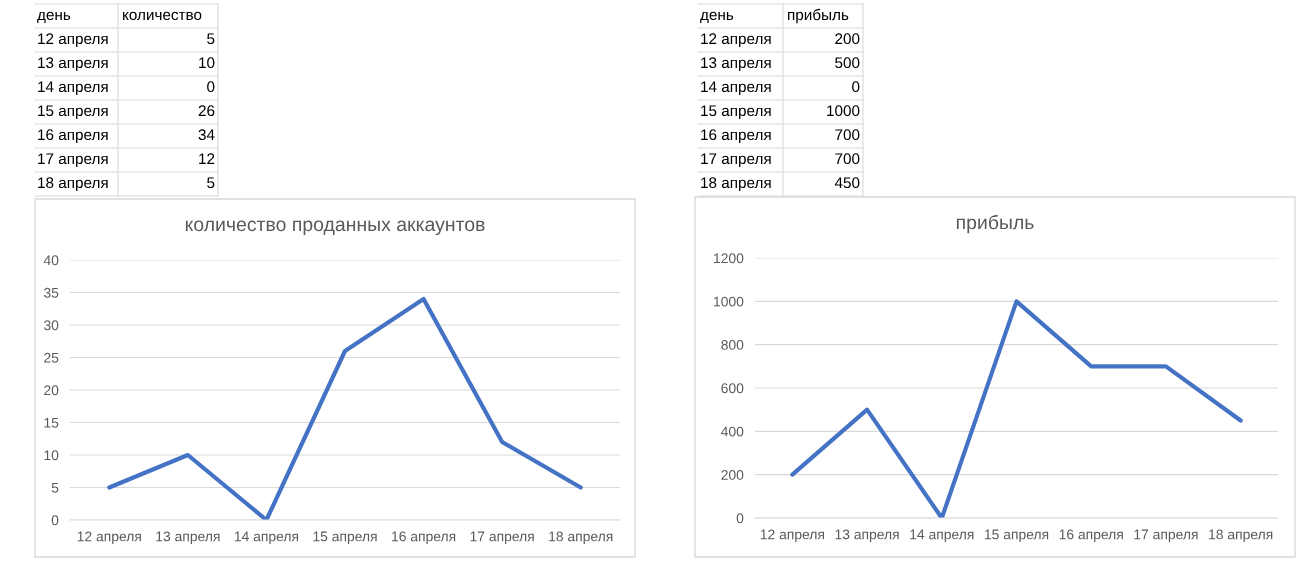  What do you see at coordinates (206, 111) in the screenshot?
I see `text: 26` at bounding box center [206, 111].